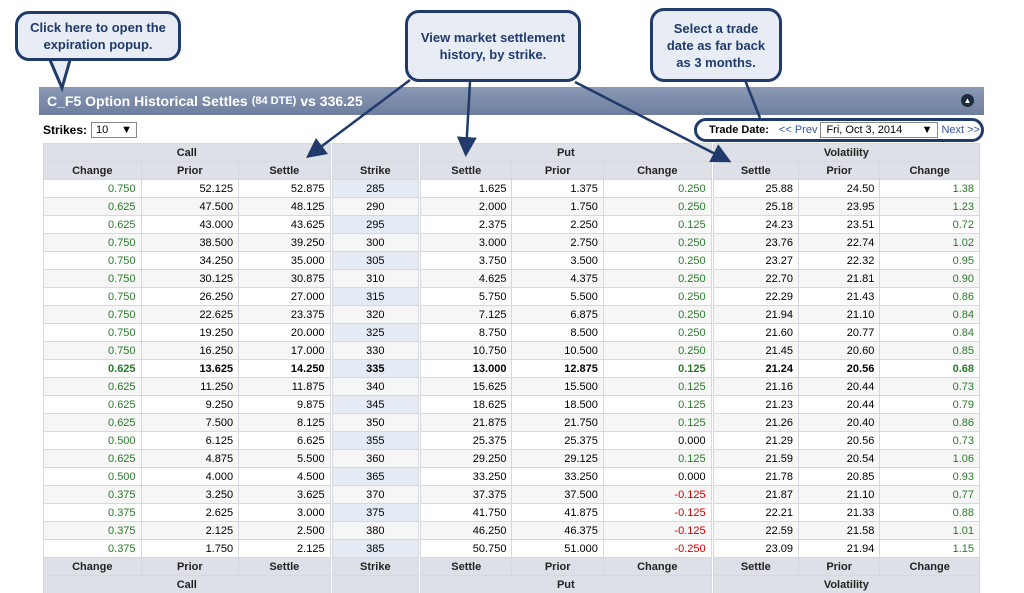 The height and width of the screenshot is (593, 1024). What do you see at coordinates (756, 368) in the screenshot?
I see `vol-settle-cell: 21.24` at bounding box center [756, 368].